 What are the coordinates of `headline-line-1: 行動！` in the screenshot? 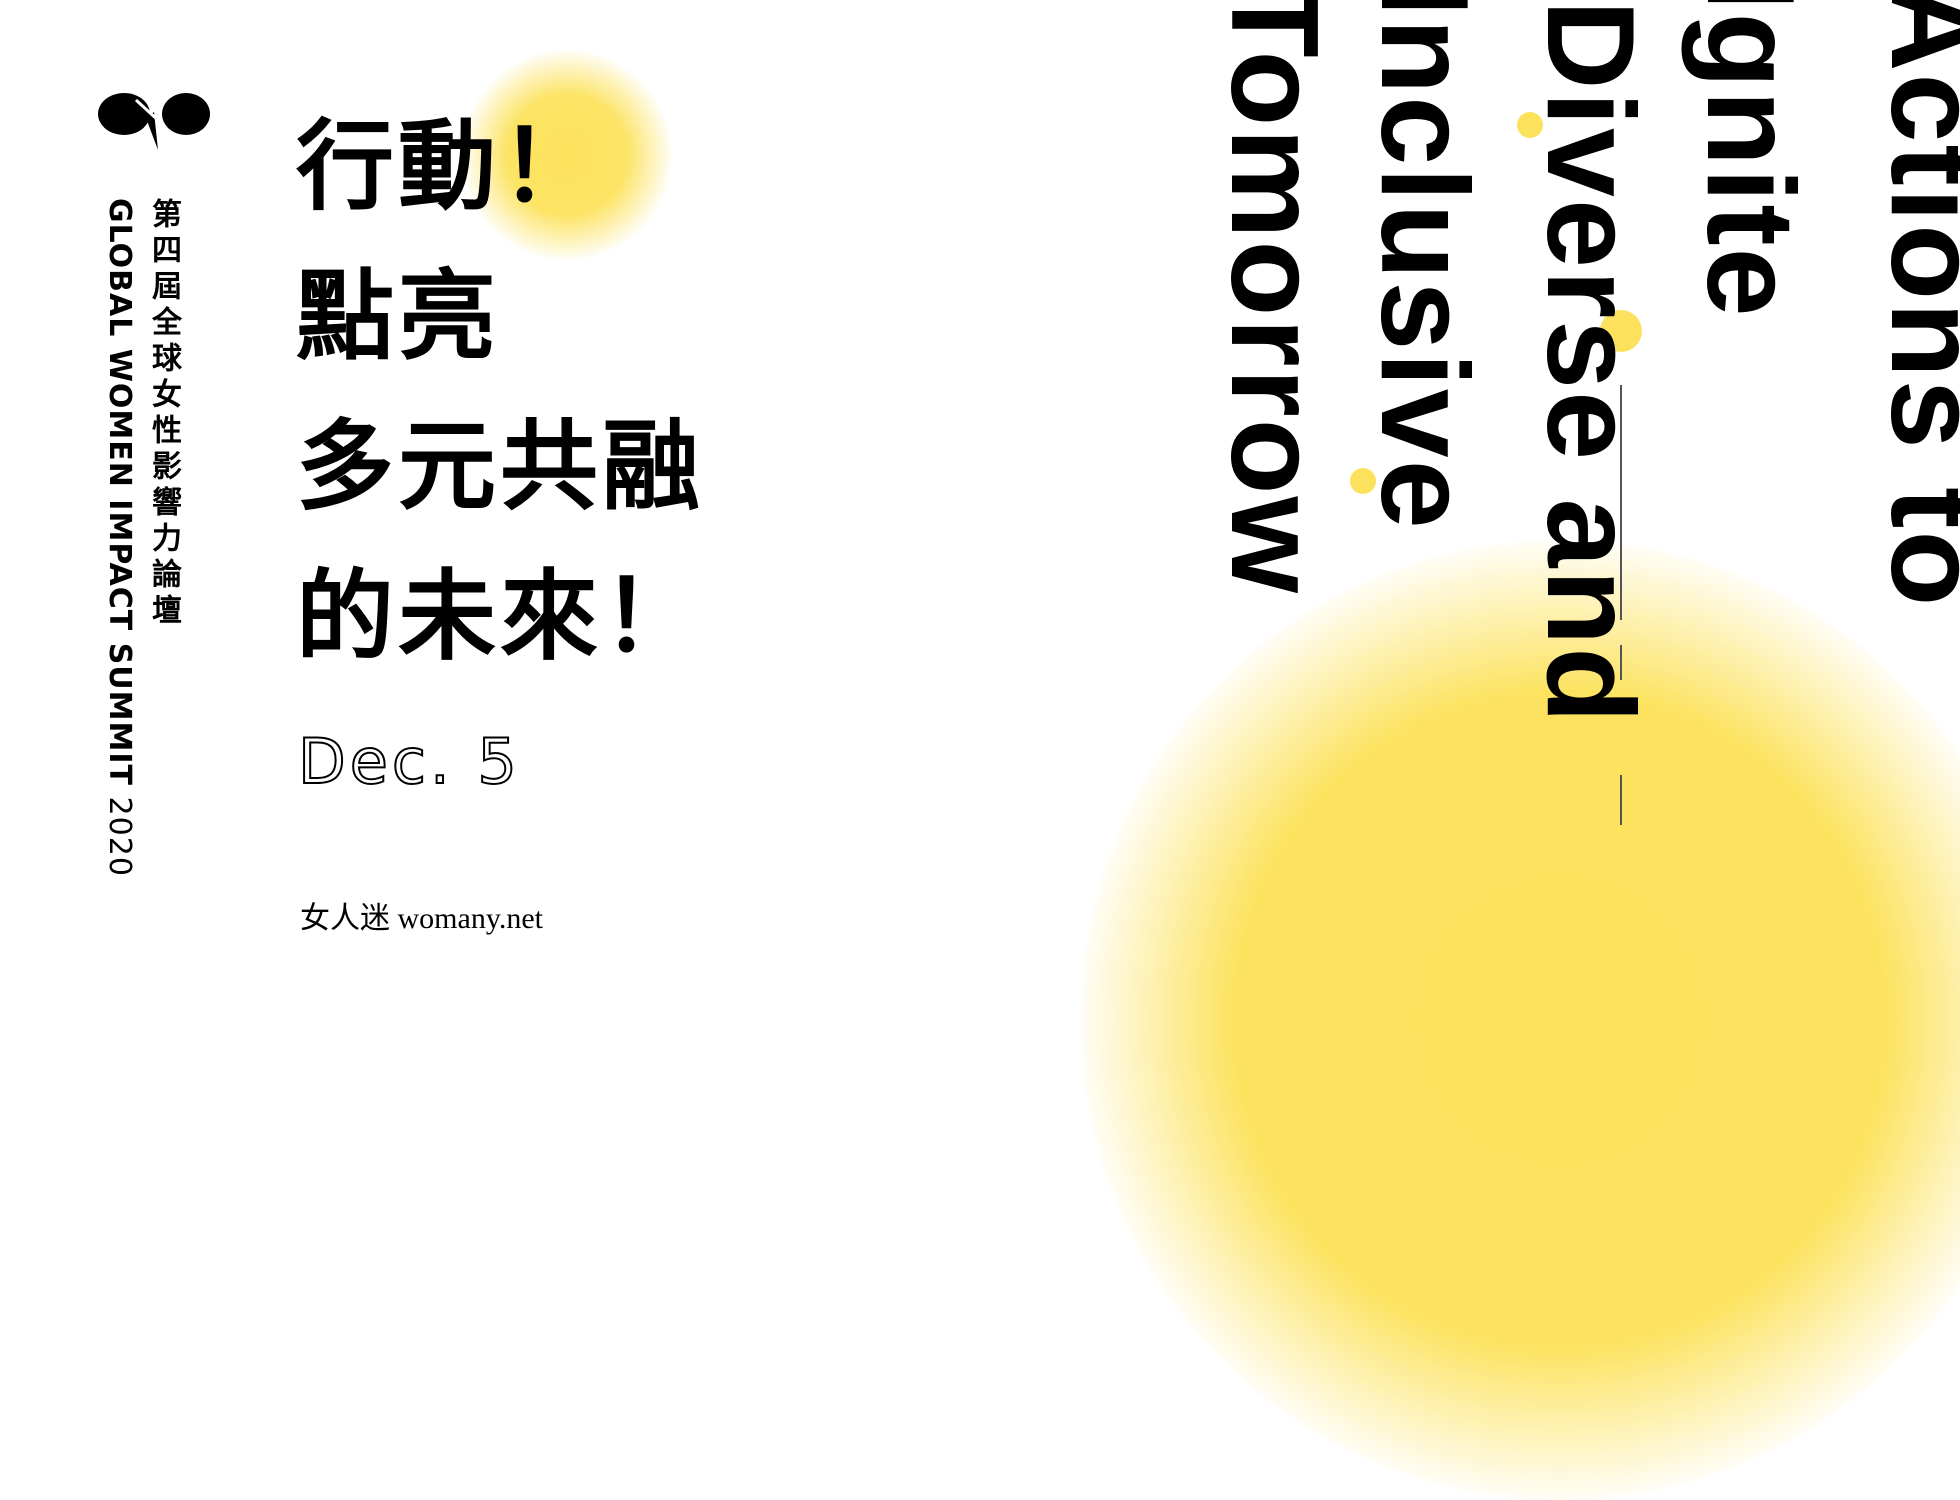 It's located at (449, 167).